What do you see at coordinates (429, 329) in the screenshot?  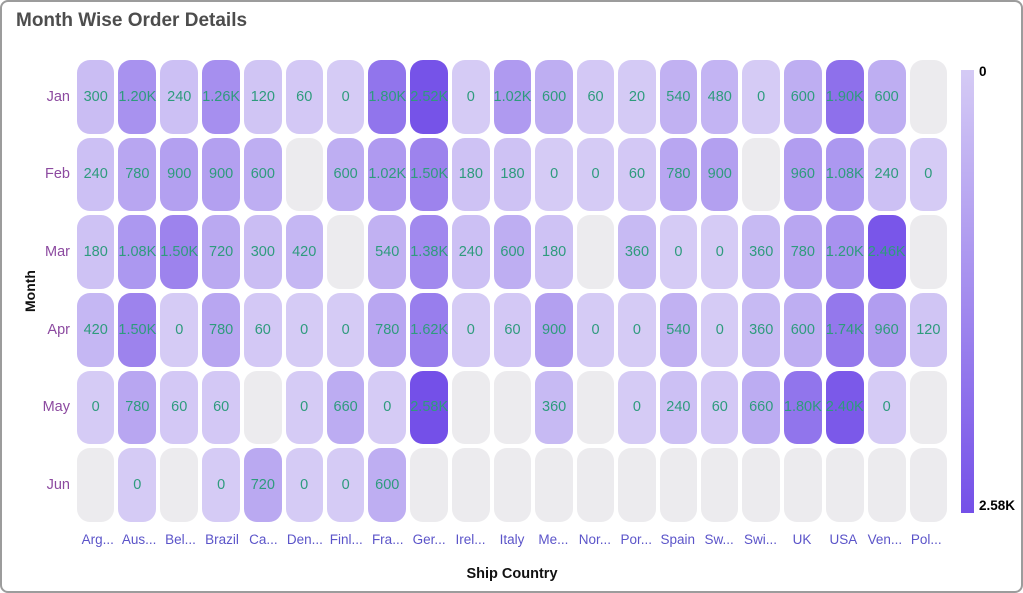 I see `heatmap-cell: 1.62K` at bounding box center [429, 329].